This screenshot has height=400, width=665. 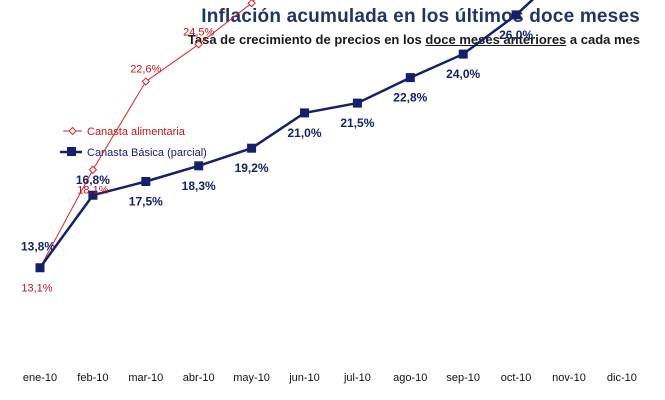 I want to click on subtitle-text-after: a cada mes, so click(x=603, y=39).